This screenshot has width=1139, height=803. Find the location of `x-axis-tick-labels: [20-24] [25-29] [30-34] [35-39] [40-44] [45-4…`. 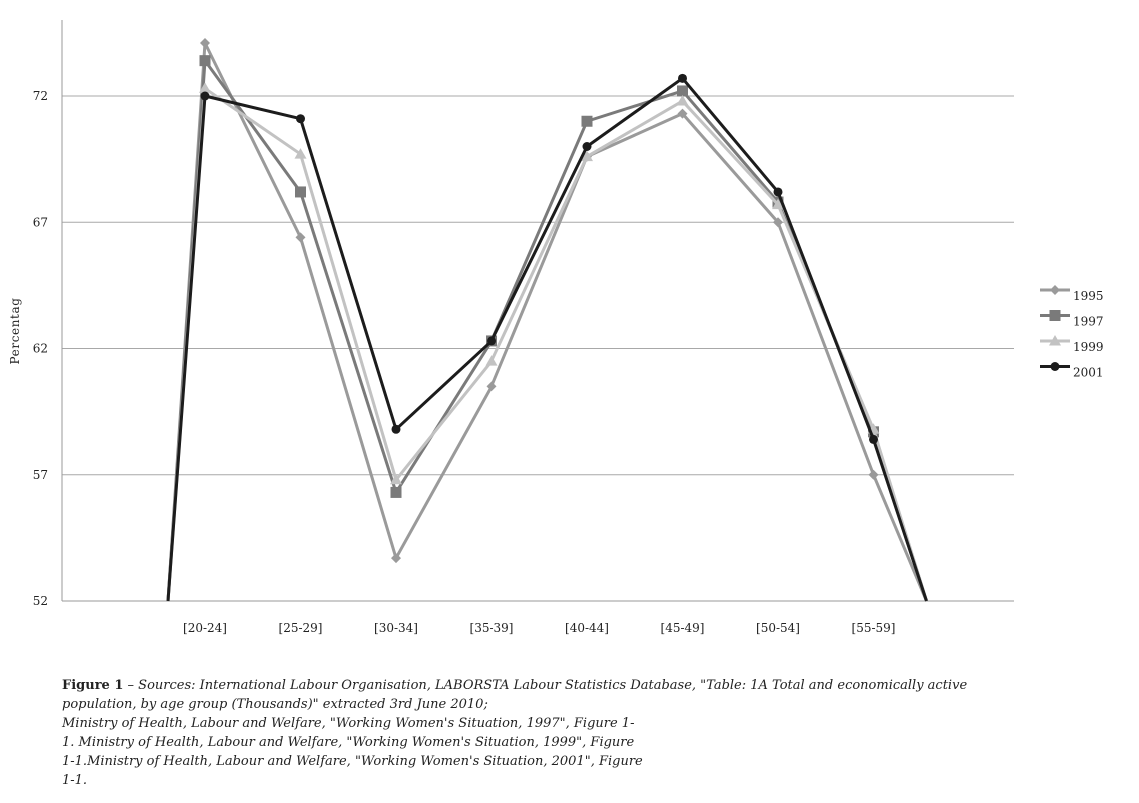

x-axis-tick-labels: [20-24] [25-29] [30-34] [35-39] [40-44] [45-4… is located at coordinates (539, 628).